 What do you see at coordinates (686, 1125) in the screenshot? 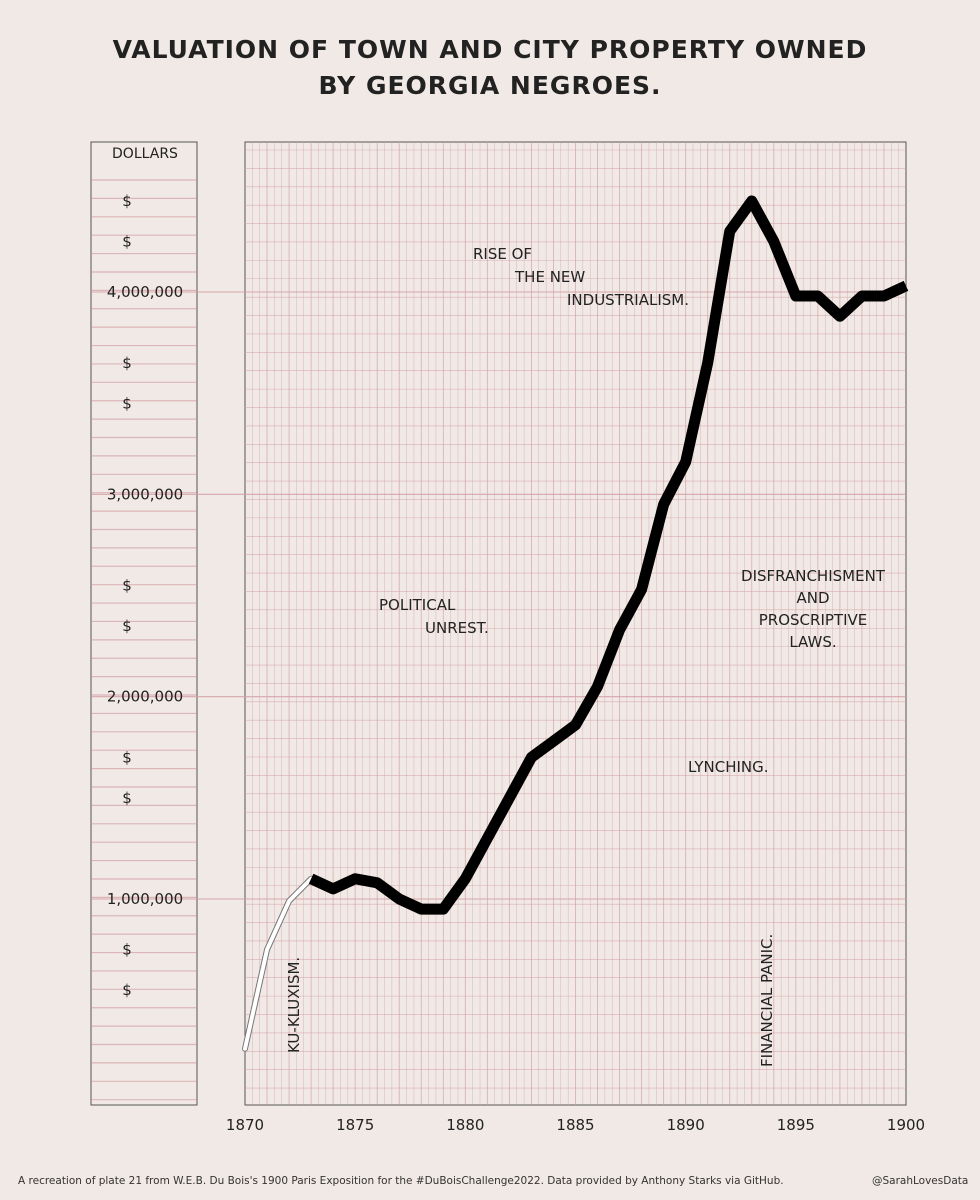
I see `x-tick-label: 1890` at bounding box center [686, 1125].